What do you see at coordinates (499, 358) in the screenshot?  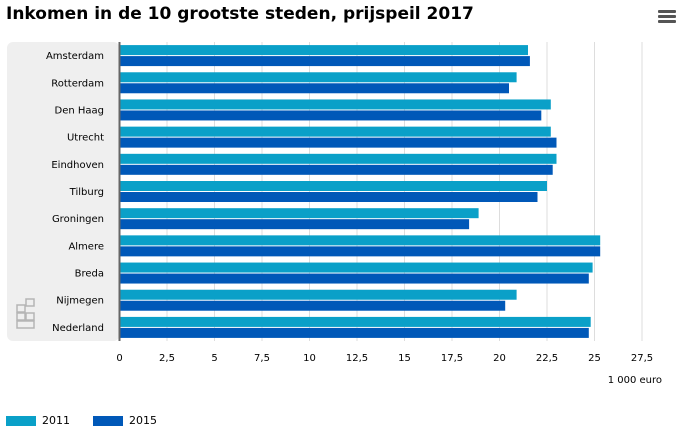 I see `x-tick-label: 20` at bounding box center [499, 358].